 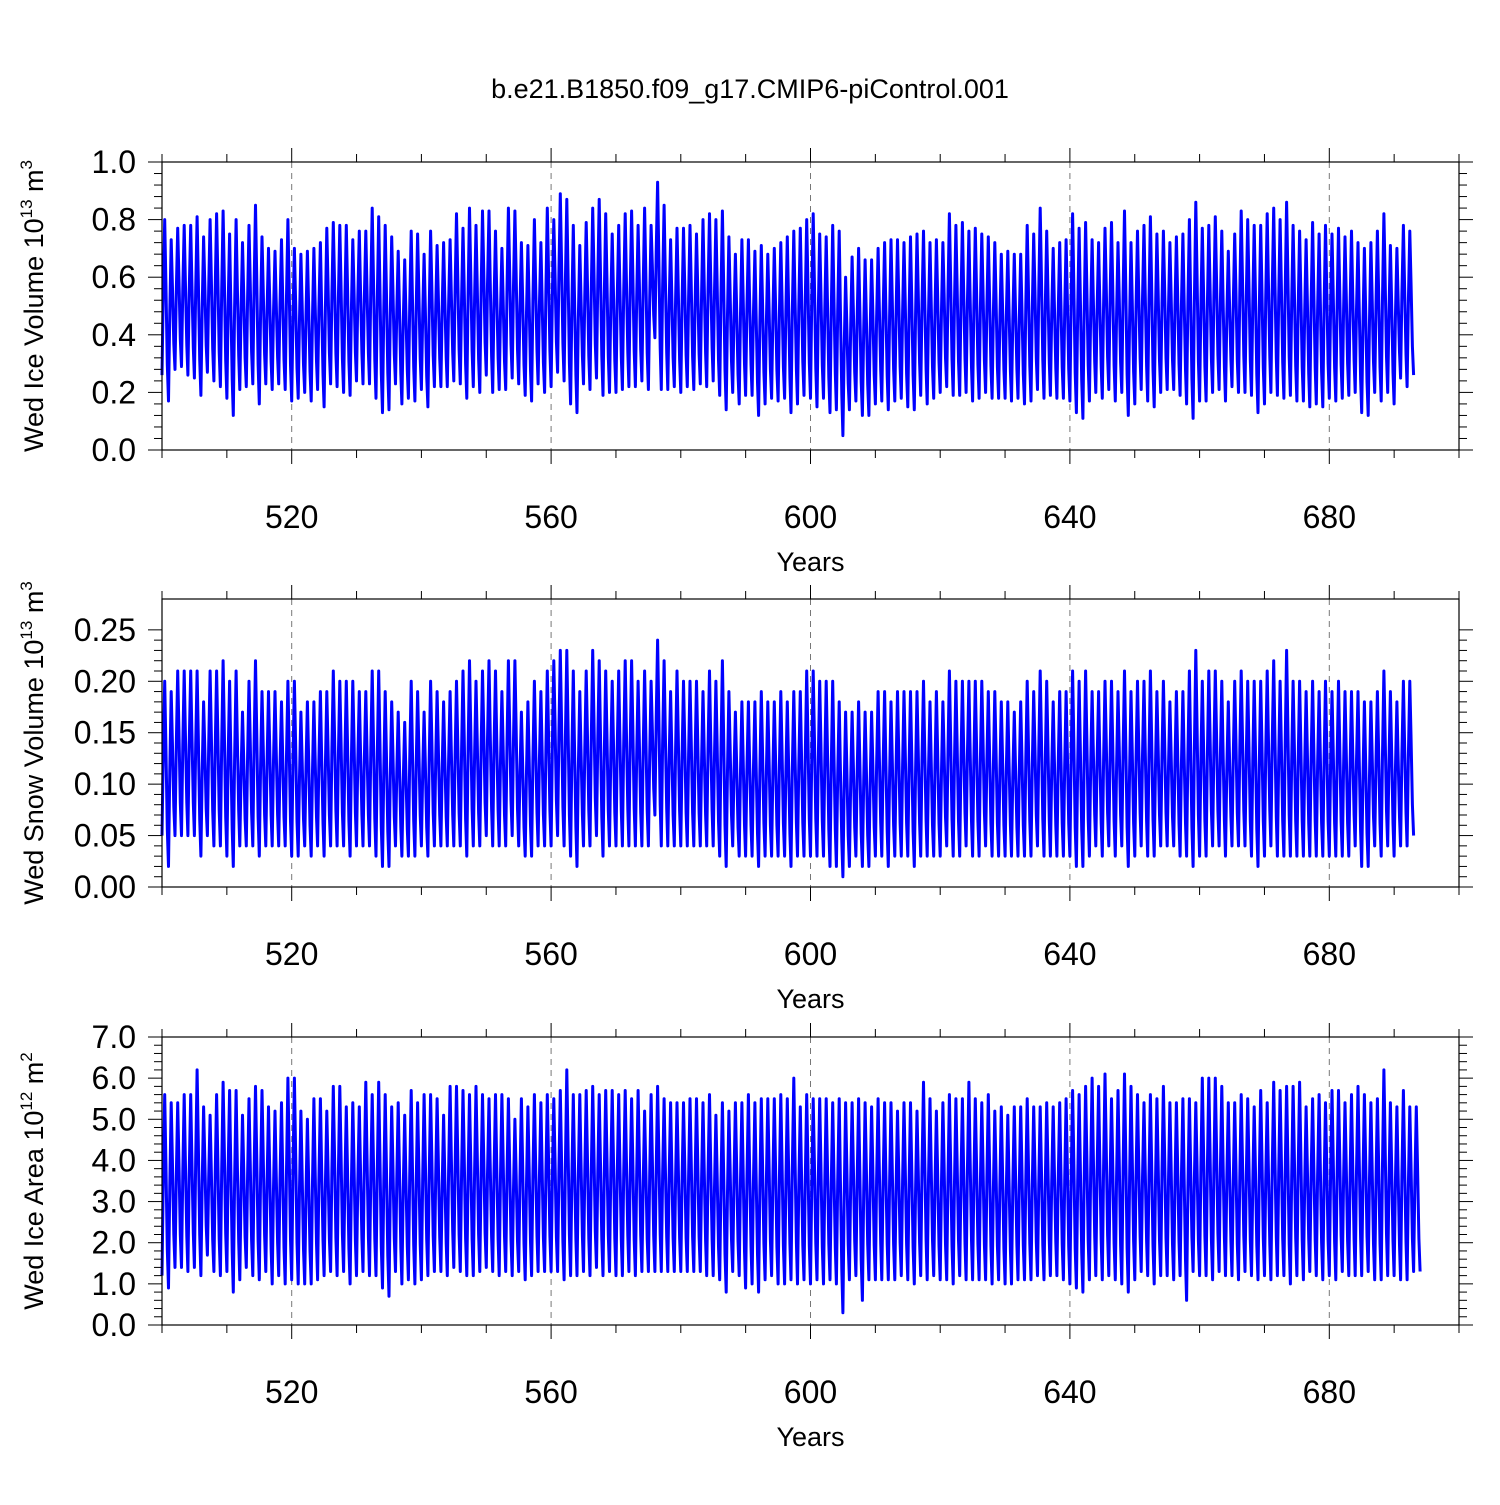 I want to click on y-axis-label: Wed Snow Volume 1013 m3, so click(x=33, y=743).